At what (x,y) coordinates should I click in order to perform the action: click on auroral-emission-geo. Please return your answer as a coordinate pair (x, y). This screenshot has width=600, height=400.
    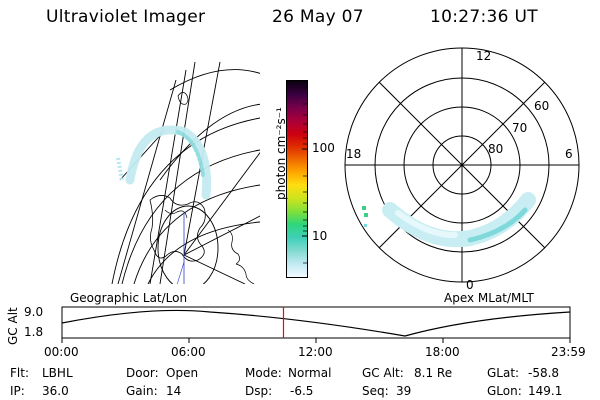
    Looking at the image, I should click on (164, 162).